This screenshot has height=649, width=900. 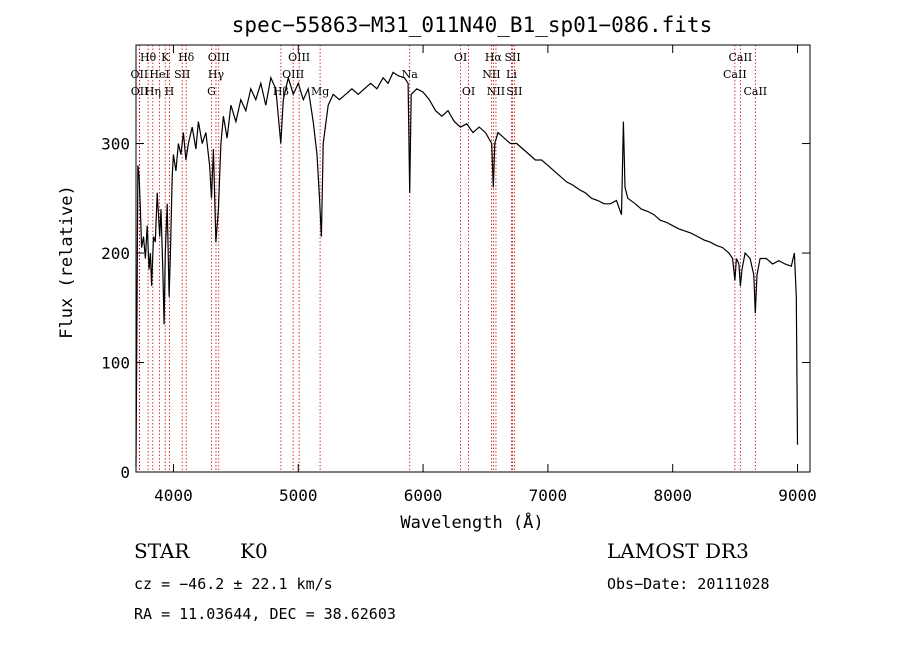 What do you see at coordinates (67, 262) in the screenshot?
I see `y-axis-label: Flux (relative)` at bounding box center [67, 262].